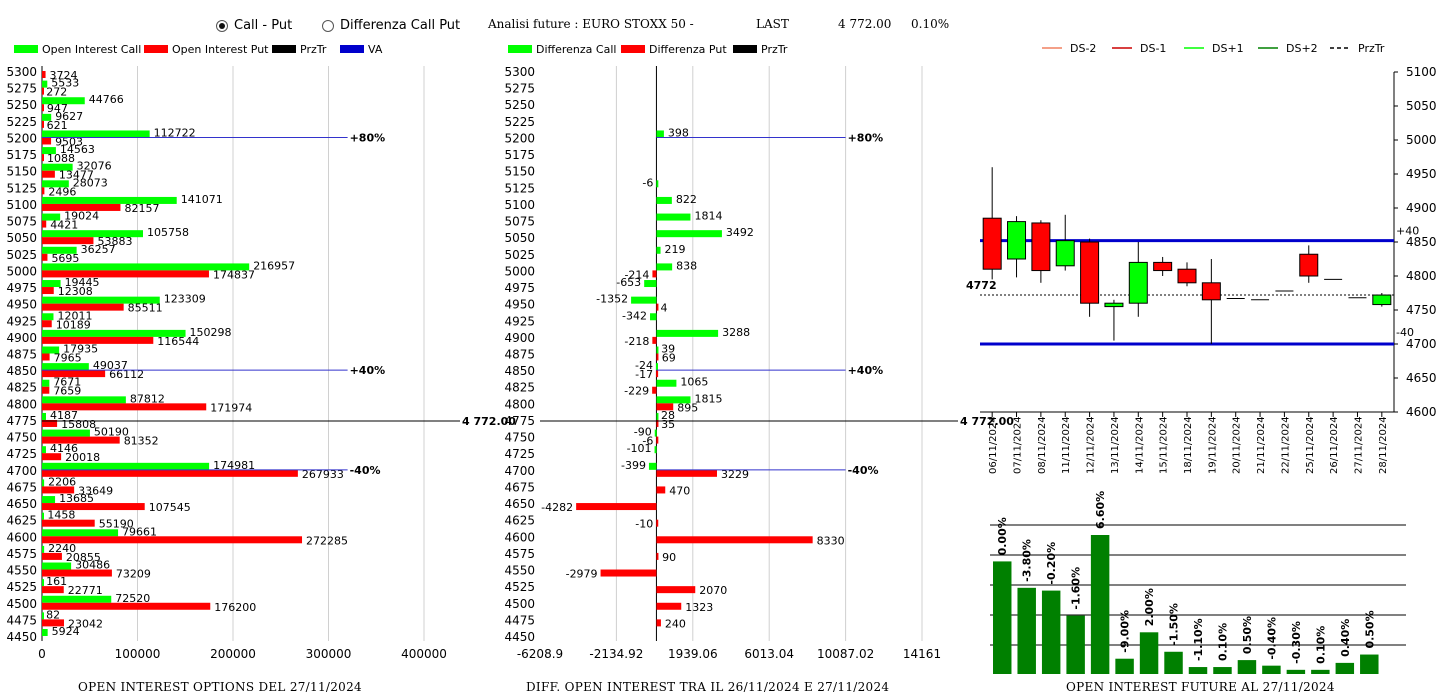 The width and height of the screenshot is (1441, 696). Describe the element at coordinates (231, 407) in the screenshot. I see `put-value-label: 171974` at that location.